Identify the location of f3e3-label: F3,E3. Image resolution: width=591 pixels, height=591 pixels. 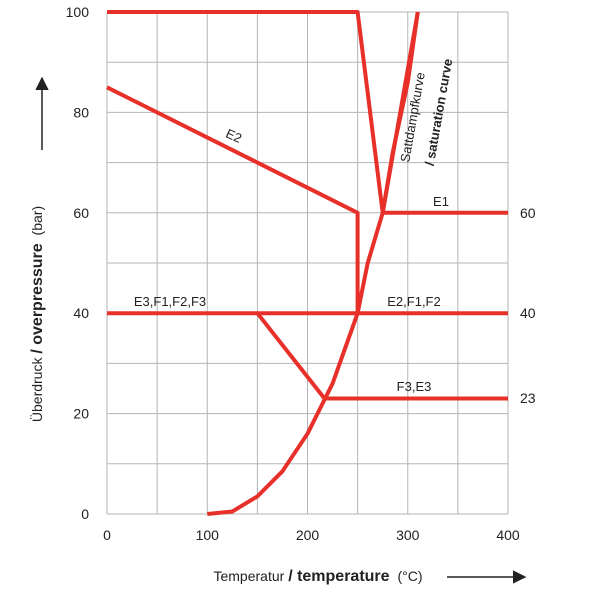
(414, 386).